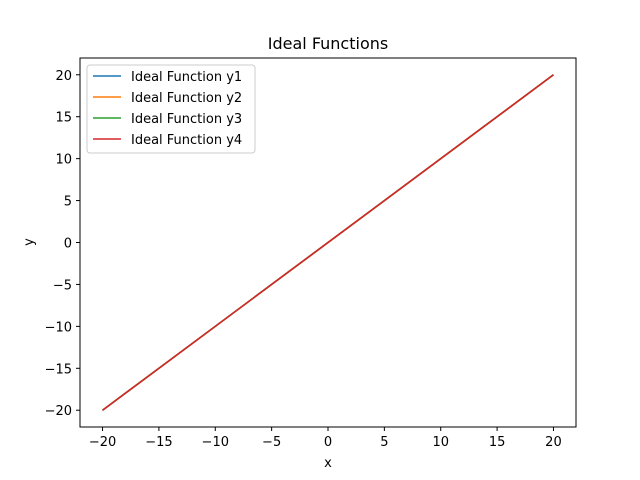  What do you see at coordinates (328, 463) in the screenshot?
I see `x-axis-label: x` at bounding box center [328, 463].